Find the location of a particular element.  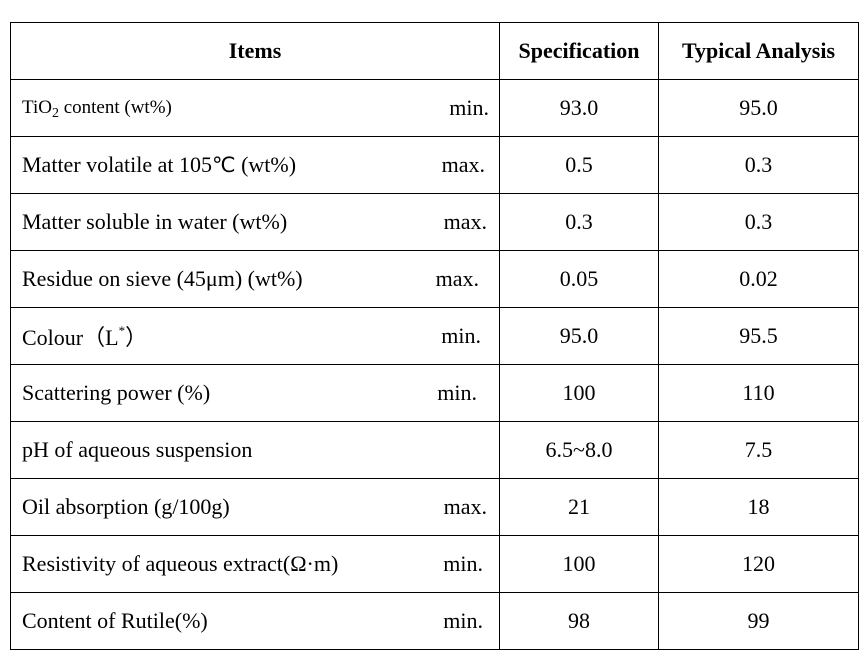

item-label-text: content (wt%) is located at coordinates (115, 107).